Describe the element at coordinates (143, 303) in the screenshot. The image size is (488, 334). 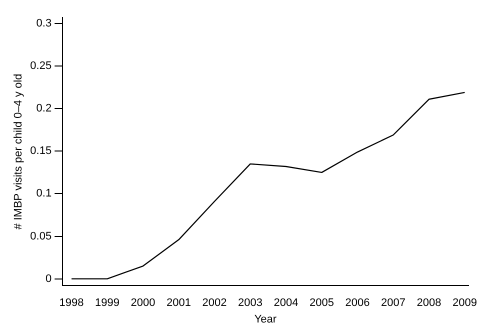
I see `x-tick-label: 2000` at that location.